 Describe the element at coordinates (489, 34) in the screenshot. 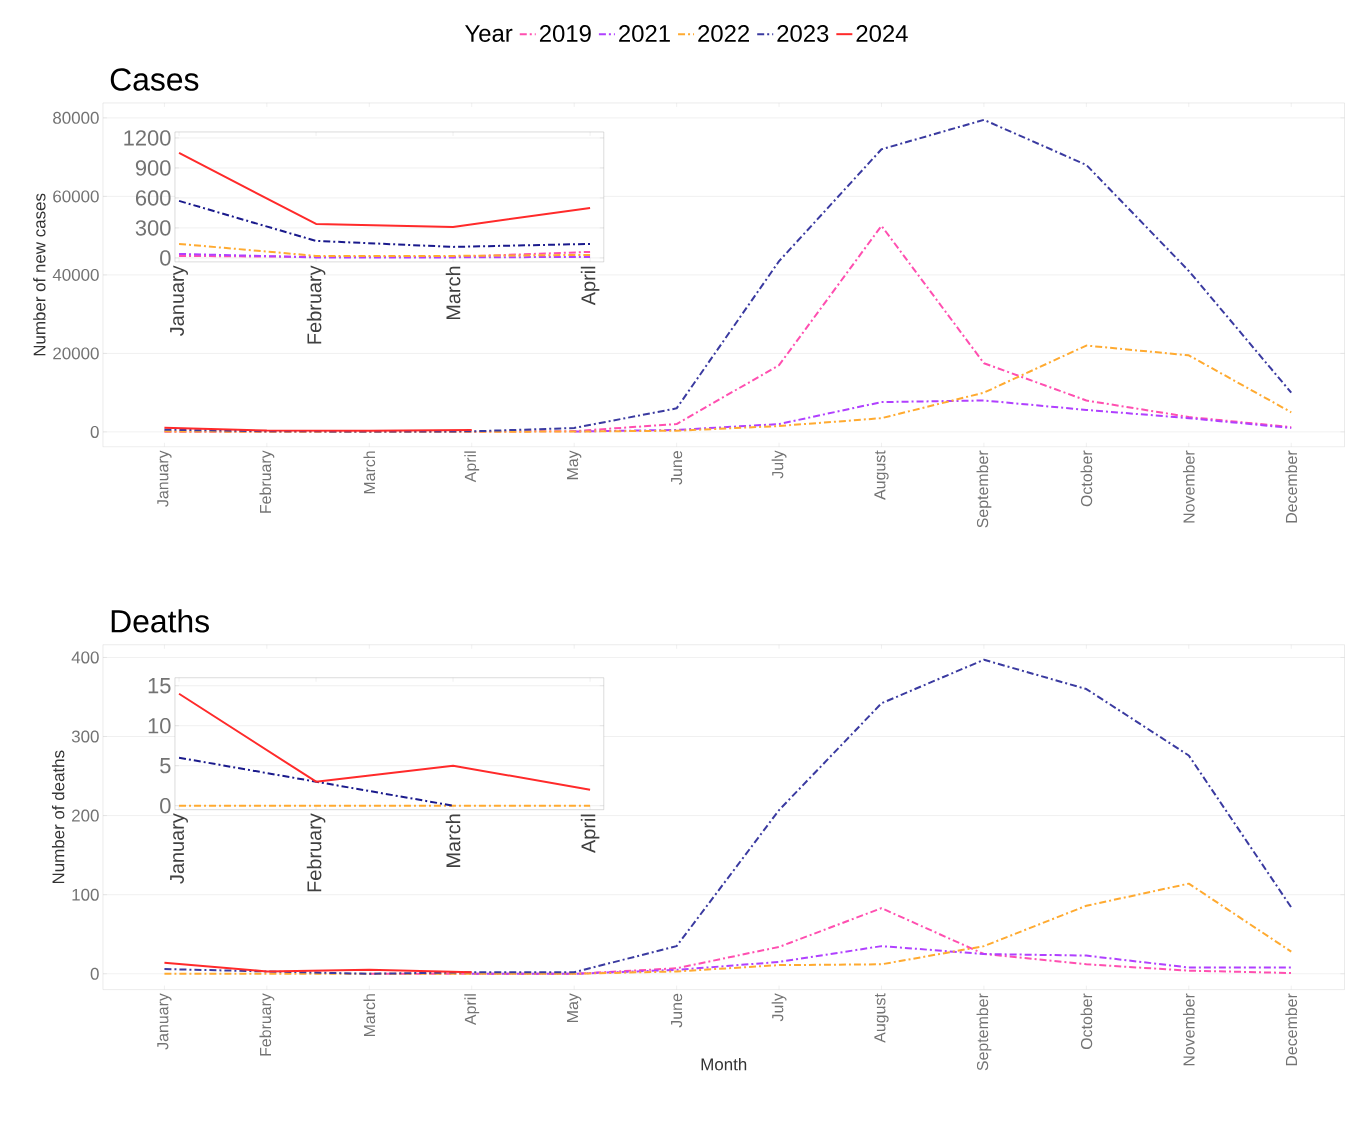

I see `legend-title: Year` at that location.